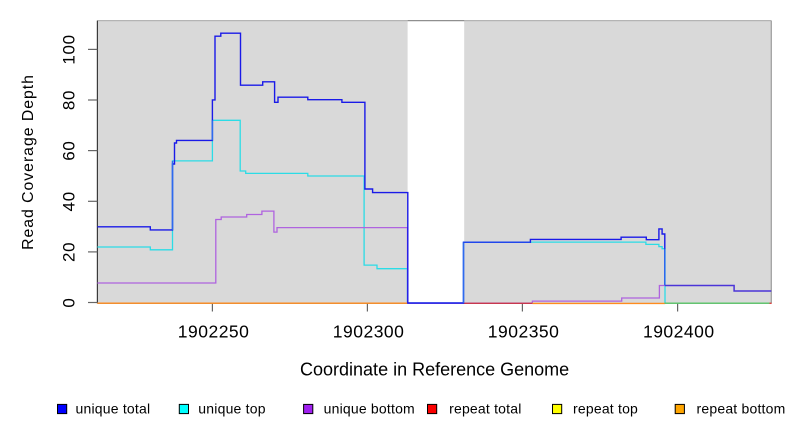 This screenshot has width=792, height=437. Describe the element at coordinates (28, 162) in the screenshot. I see `svg-text: Read Coverage Depth` at that location.